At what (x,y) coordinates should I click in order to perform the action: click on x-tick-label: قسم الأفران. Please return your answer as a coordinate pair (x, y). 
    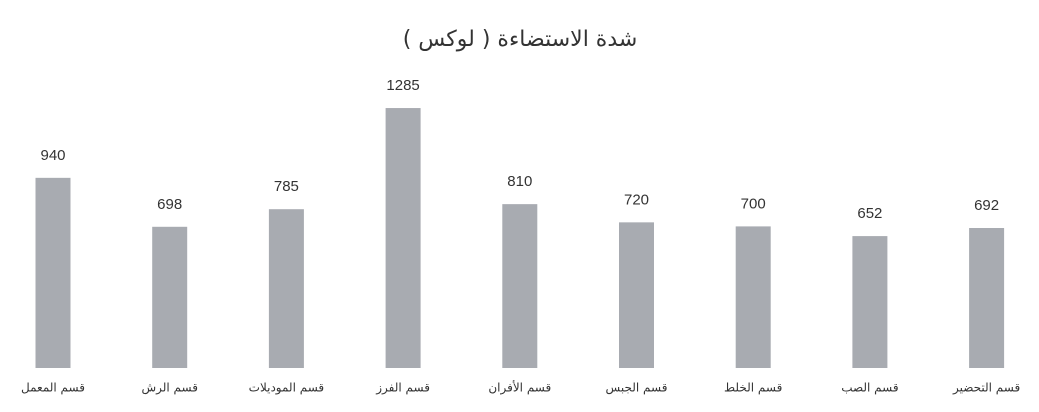
    Looking at the image, I should click on (519, 388).